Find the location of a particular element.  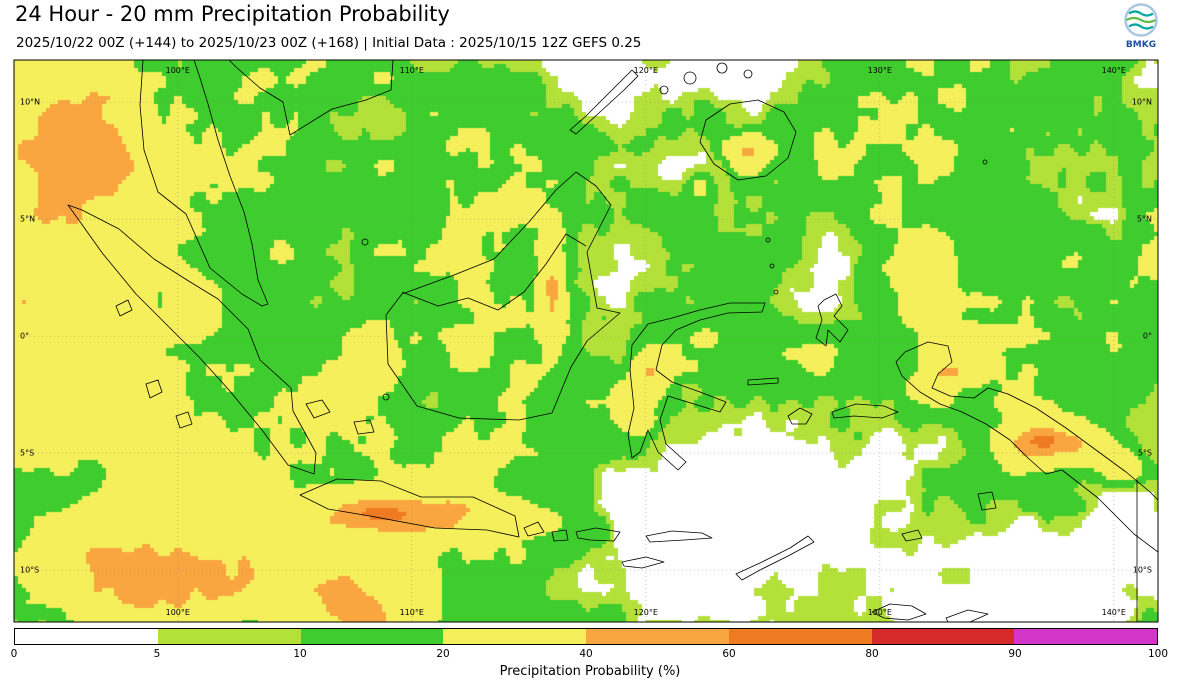

coastline-nias is located at coordinates (124, 308).